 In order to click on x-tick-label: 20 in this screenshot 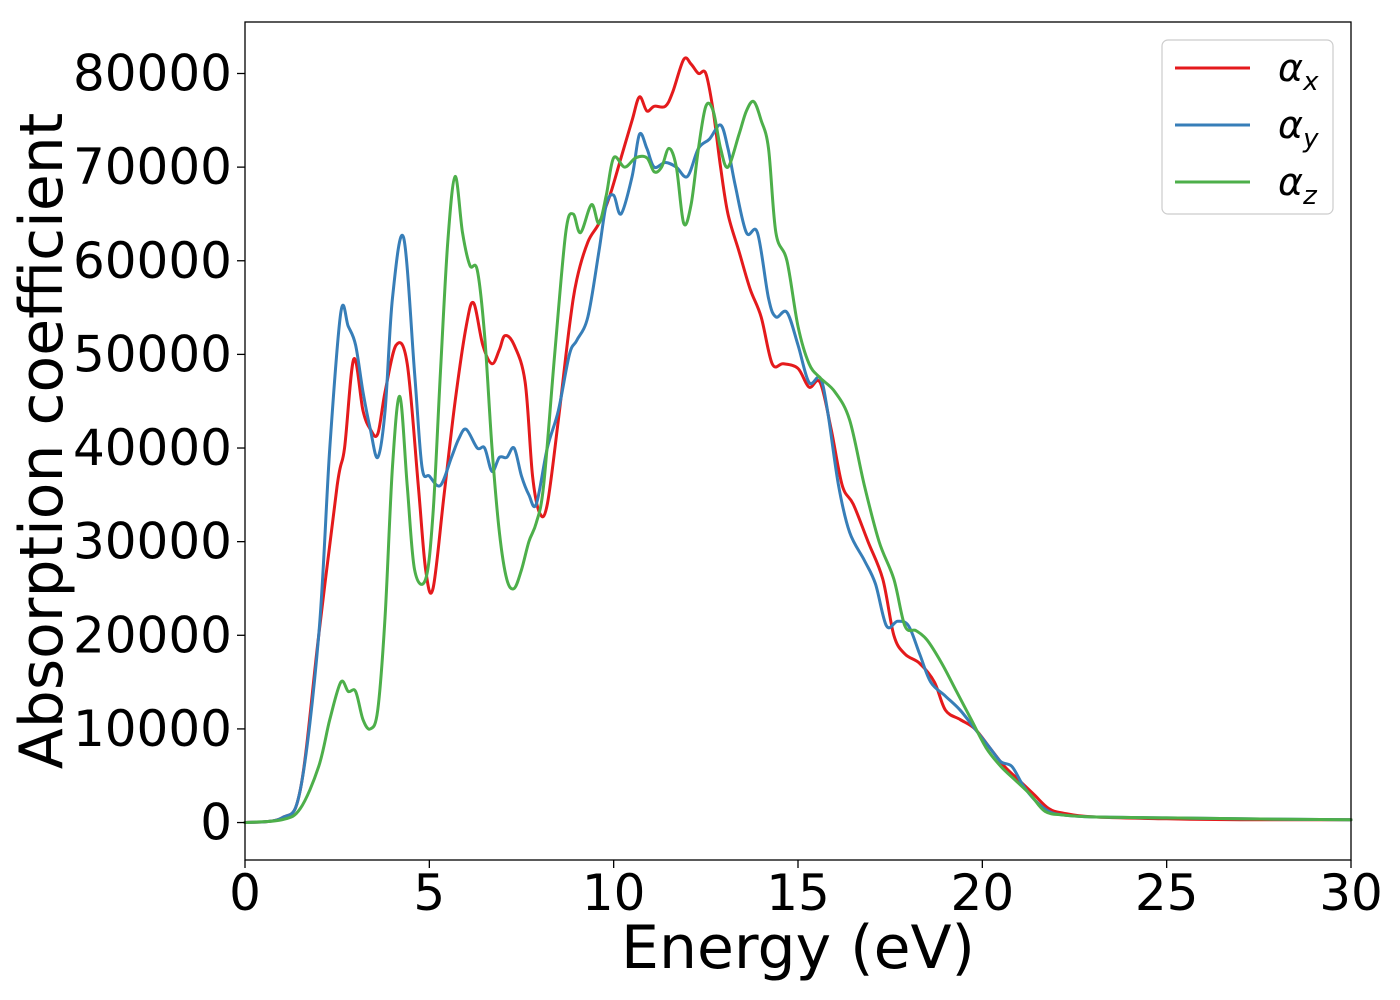, I will do `click(983, 893)`.